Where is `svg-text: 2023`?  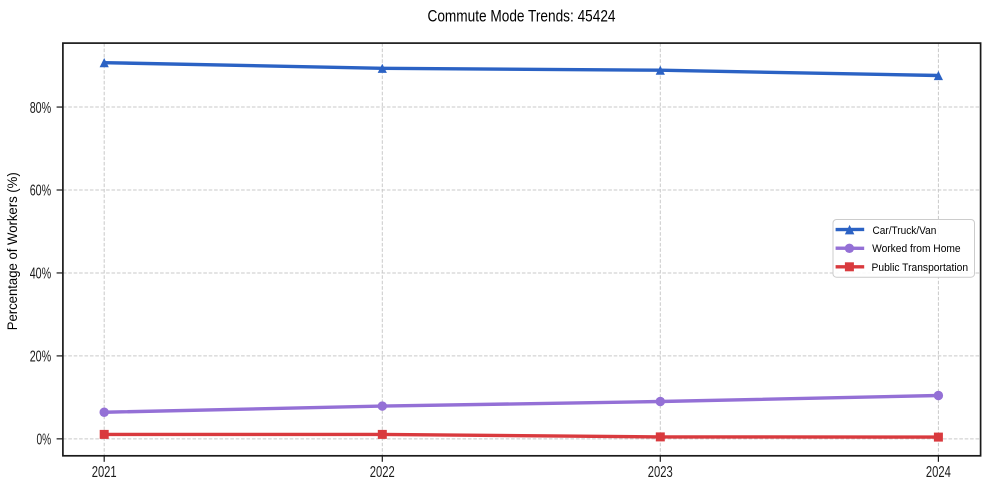 svg-text: 2023 is located at coordinates (660, 472).